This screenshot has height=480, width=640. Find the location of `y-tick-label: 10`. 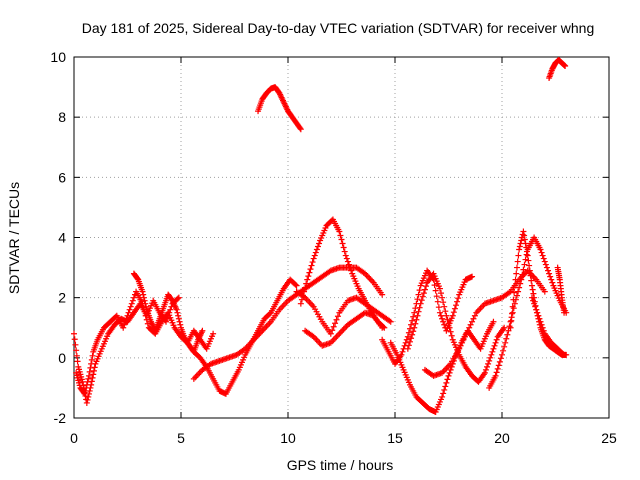

y-tick-label: 10 is located at coordinates (58, 57).